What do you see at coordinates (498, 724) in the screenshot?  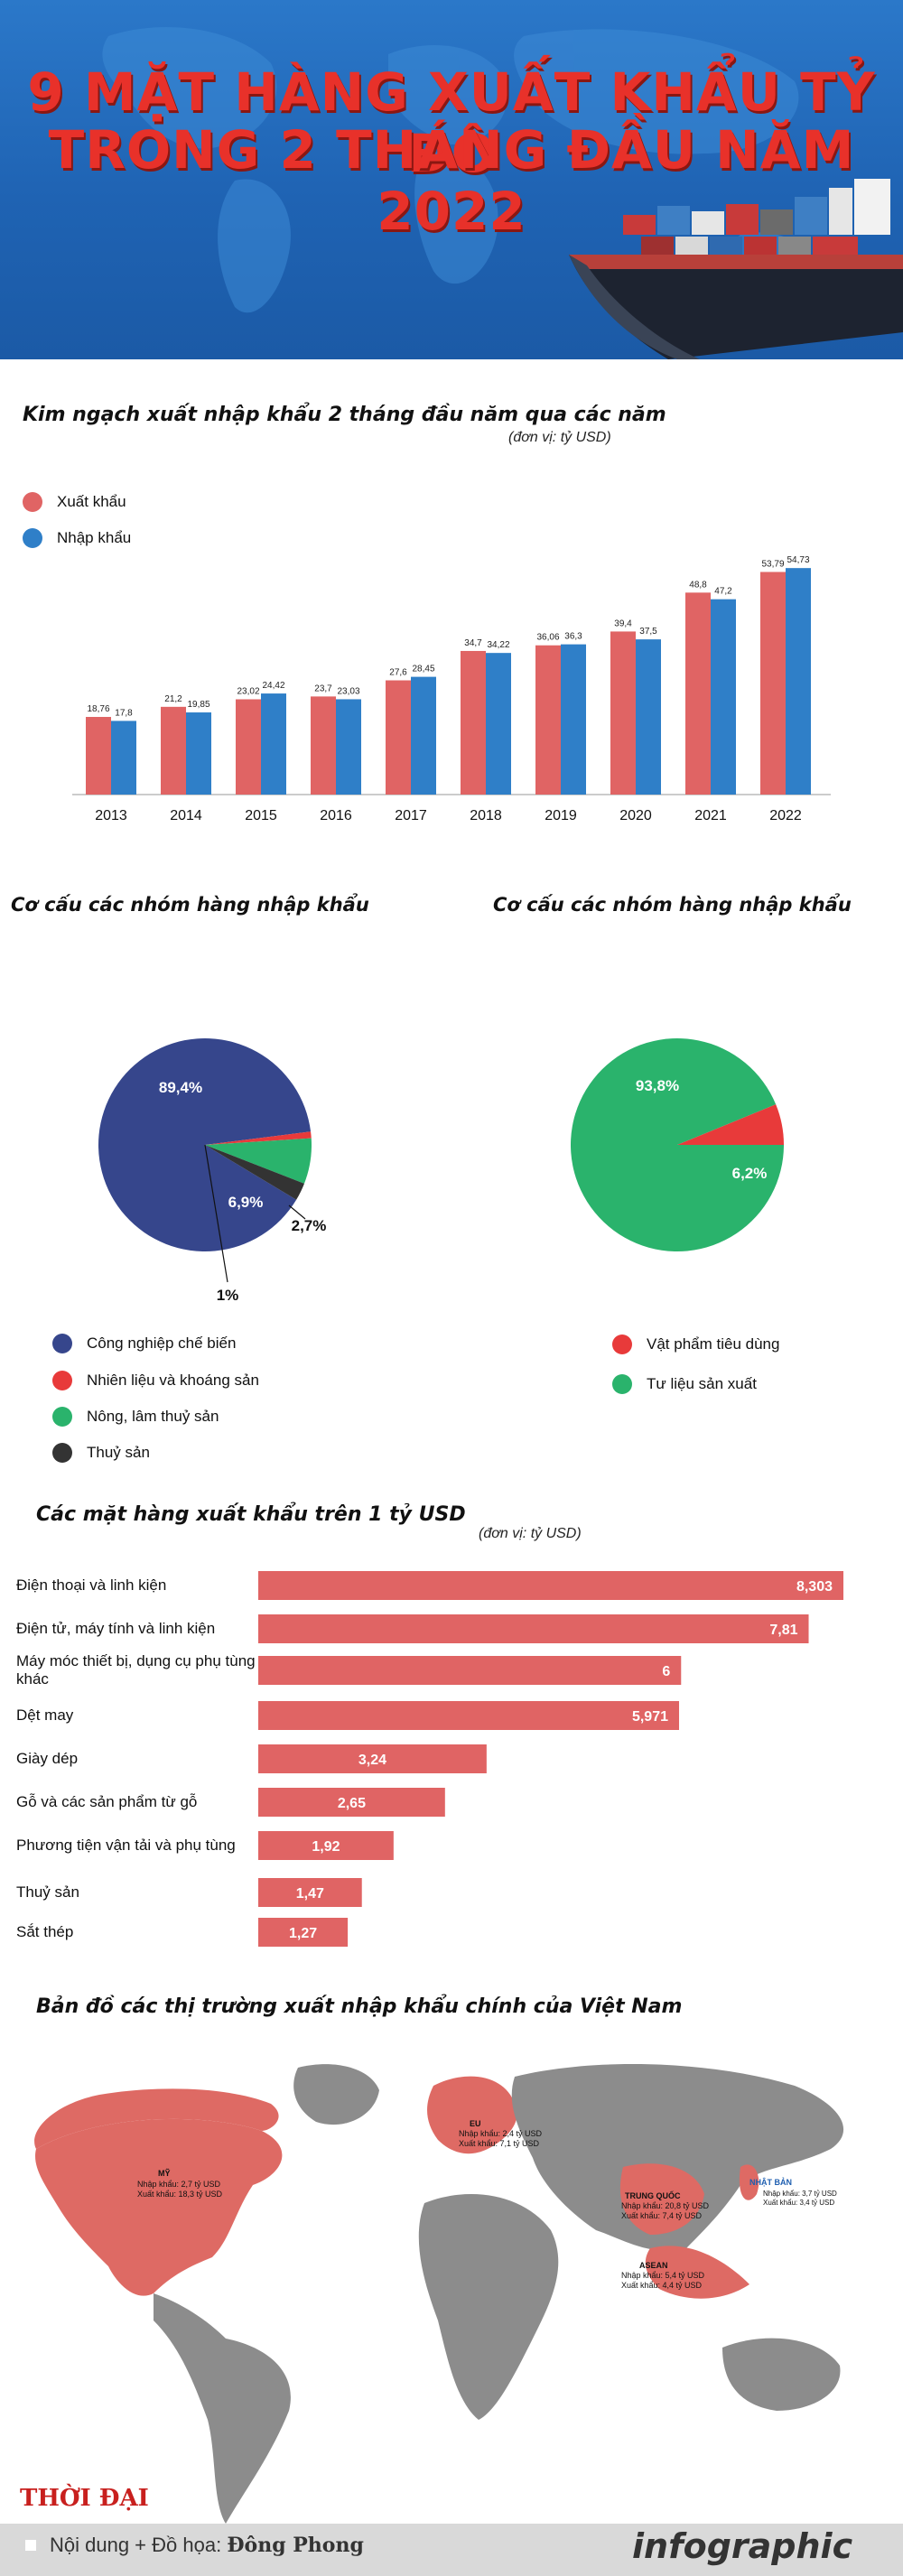 I see `bar-import-2018` at bounding box center [498, 724].